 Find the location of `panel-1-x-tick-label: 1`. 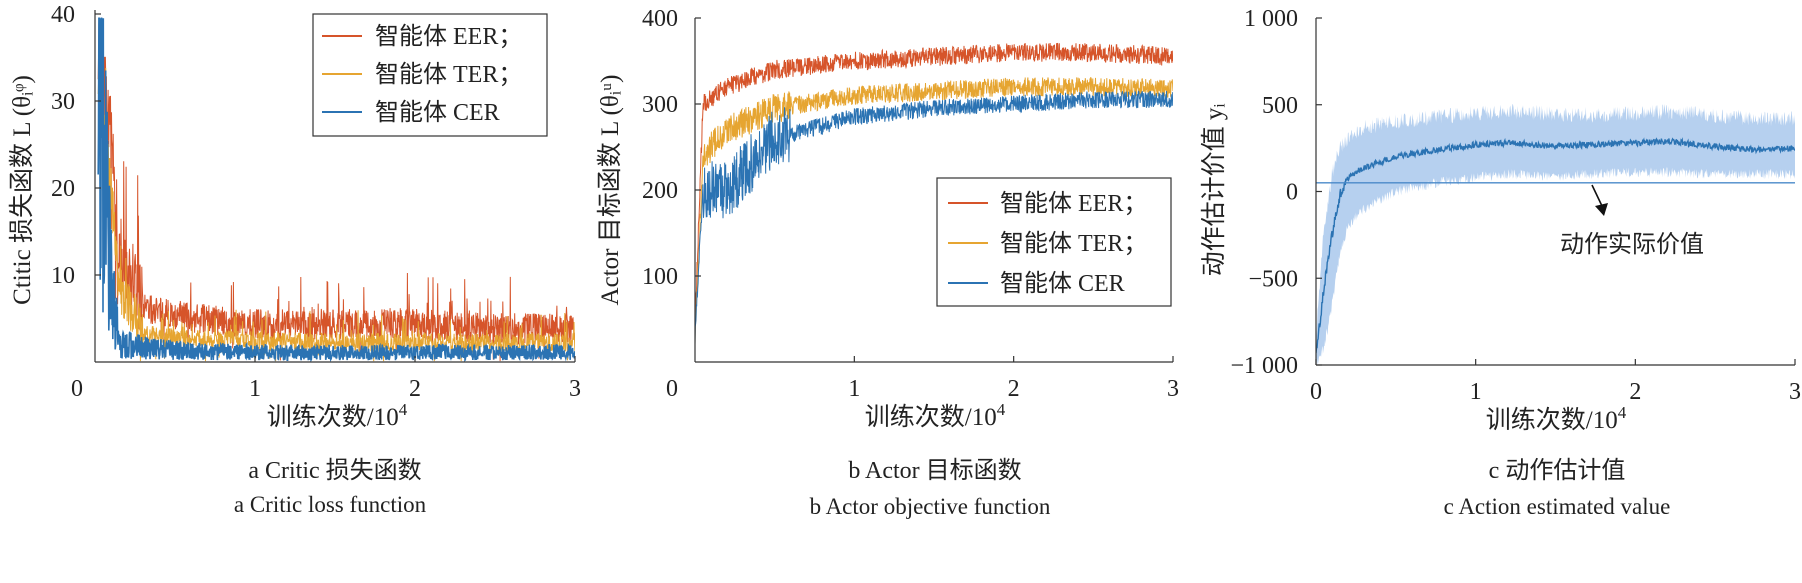

panel-1-x-tick-label: 1 is located at coordinates (854, 389).